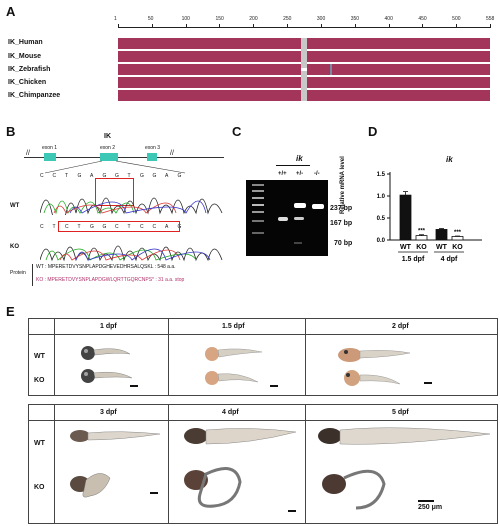 This screenshot has height=526, width=500. I want to click on band-size-label: 167 bp, so click(341, 223).